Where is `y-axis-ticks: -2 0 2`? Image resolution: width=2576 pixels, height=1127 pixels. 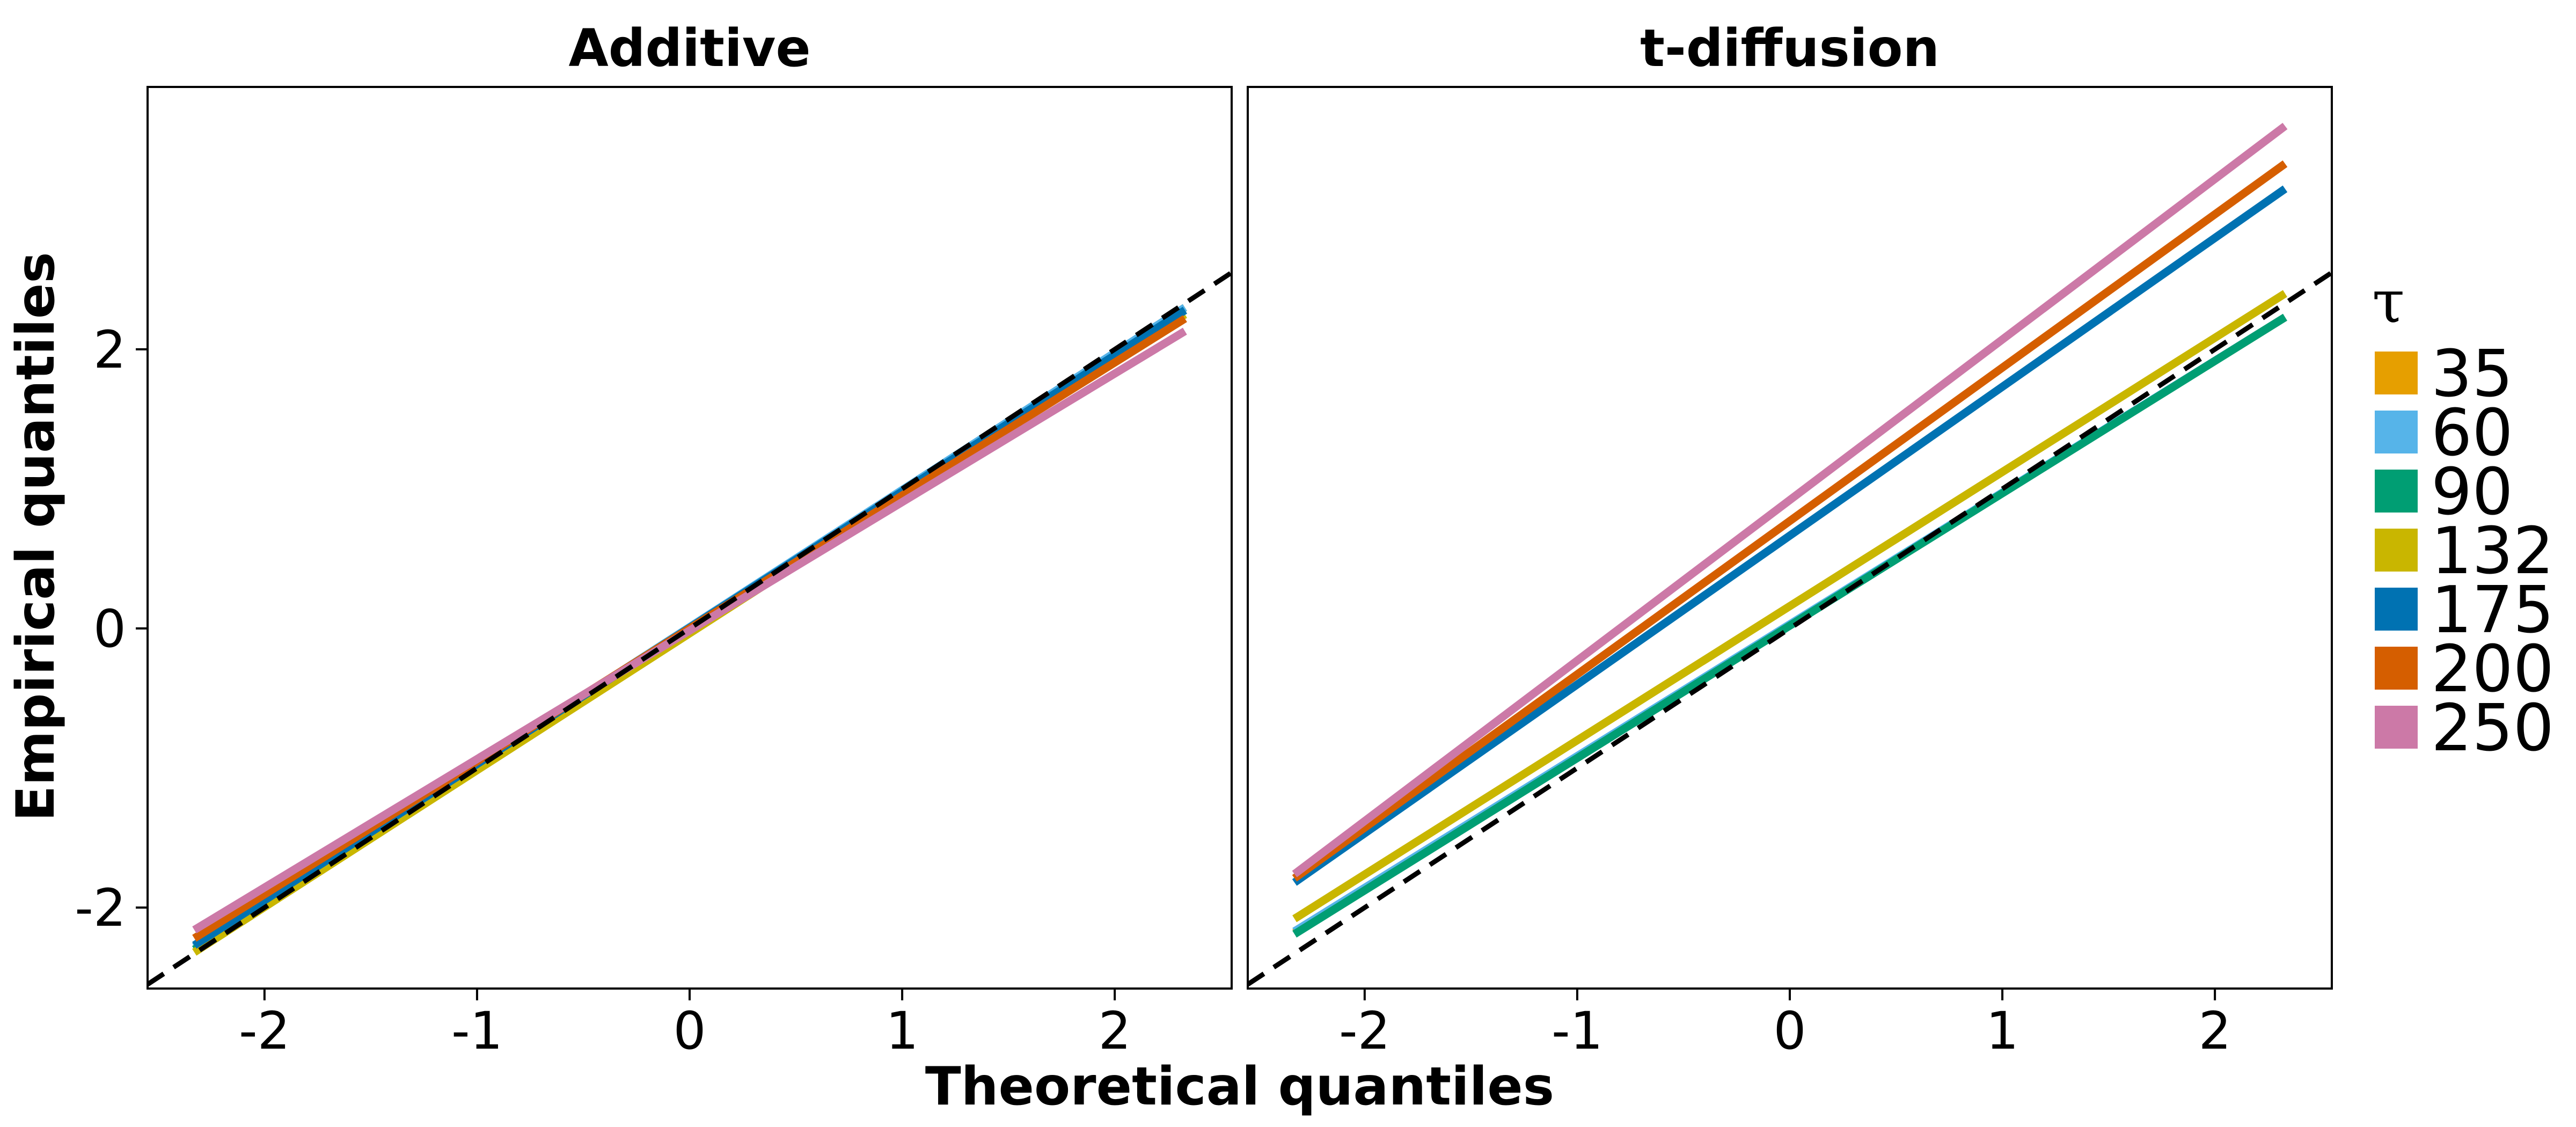
y-axis-ticks: -2 0 2 is located at coordinates (111, 629).